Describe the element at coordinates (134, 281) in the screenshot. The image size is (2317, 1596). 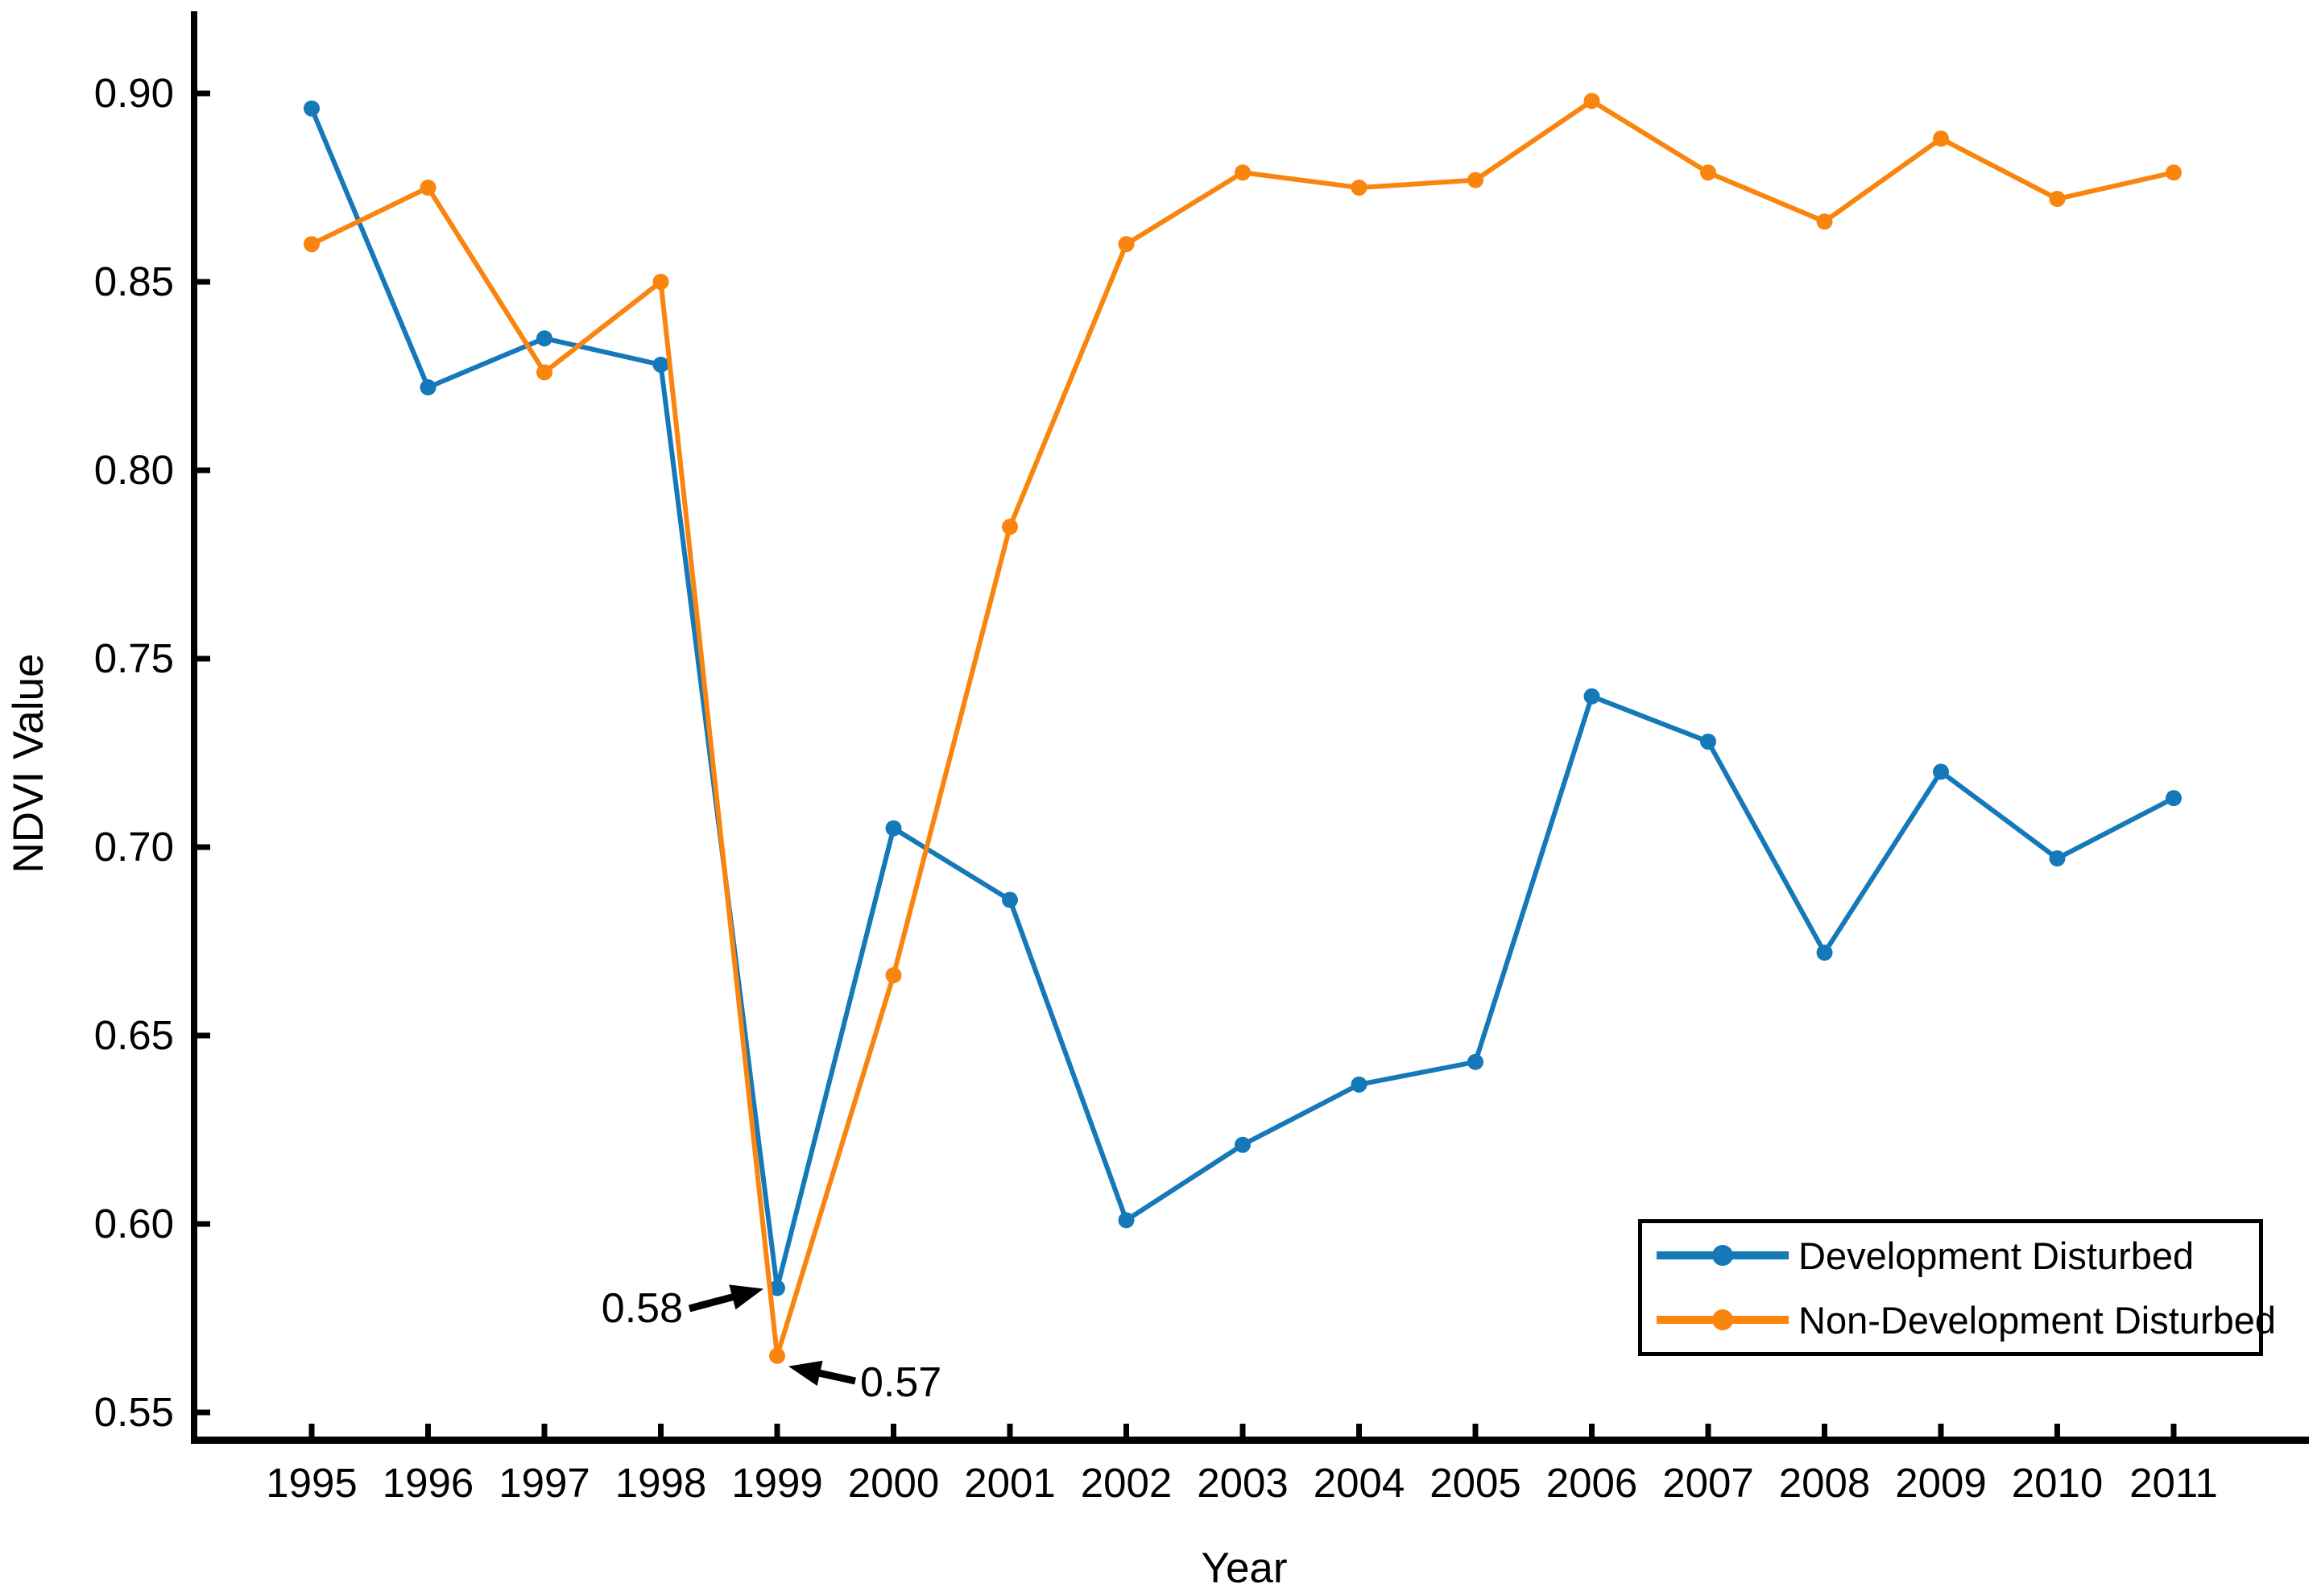
I see `y-tick-label: 0.85` at that location.